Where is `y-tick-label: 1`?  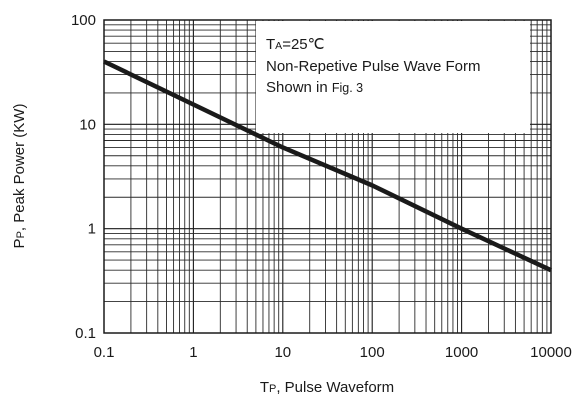
y-tick-label: 1 is located at coordinates (92, 229).